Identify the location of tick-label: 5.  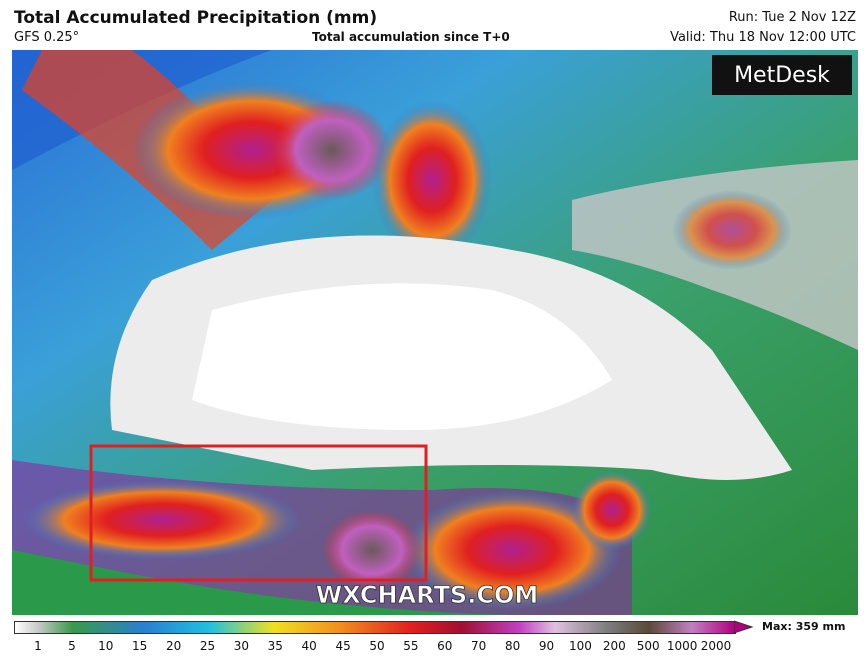
(72, 646).